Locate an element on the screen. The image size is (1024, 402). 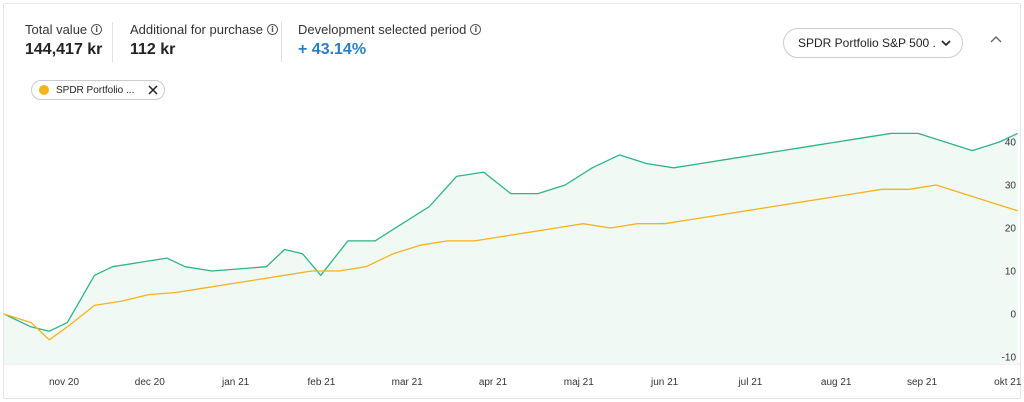
y-tick-label: -10 is located at coordinates (1009, 358).